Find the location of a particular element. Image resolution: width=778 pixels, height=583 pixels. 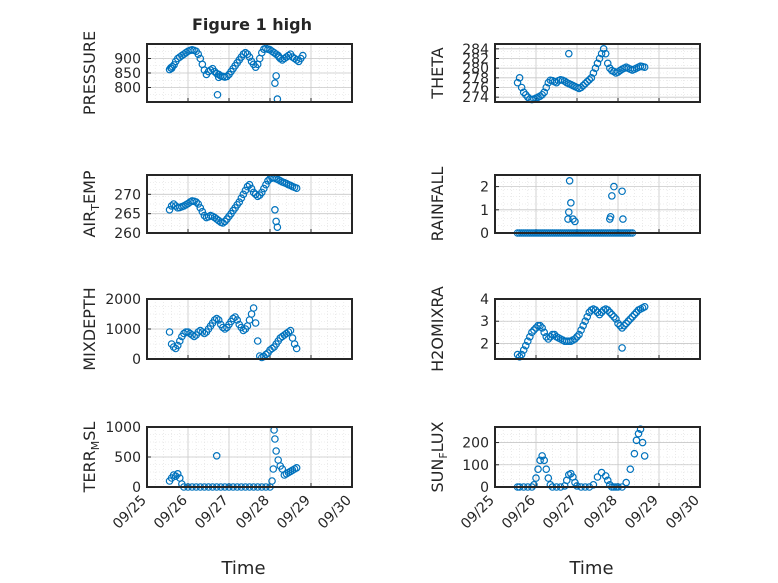

y-tick-label: 0 is located at coordinates (136, 488).